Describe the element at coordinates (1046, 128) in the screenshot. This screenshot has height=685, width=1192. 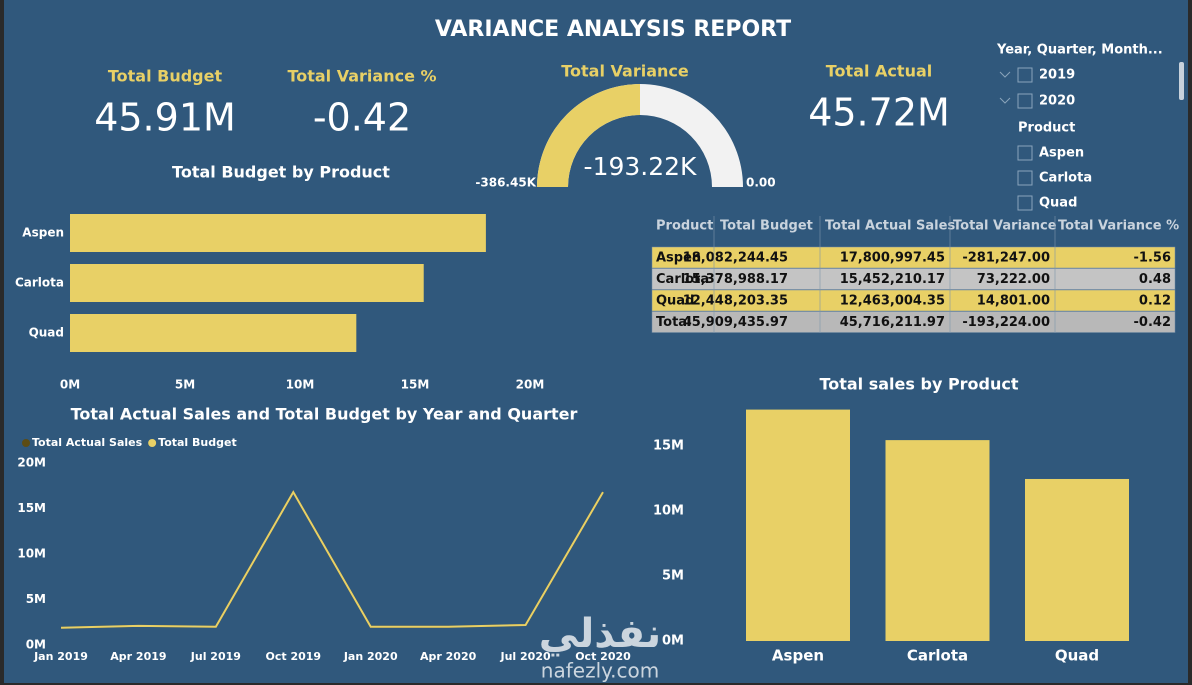
I see `slicer-header: Product` at that location.